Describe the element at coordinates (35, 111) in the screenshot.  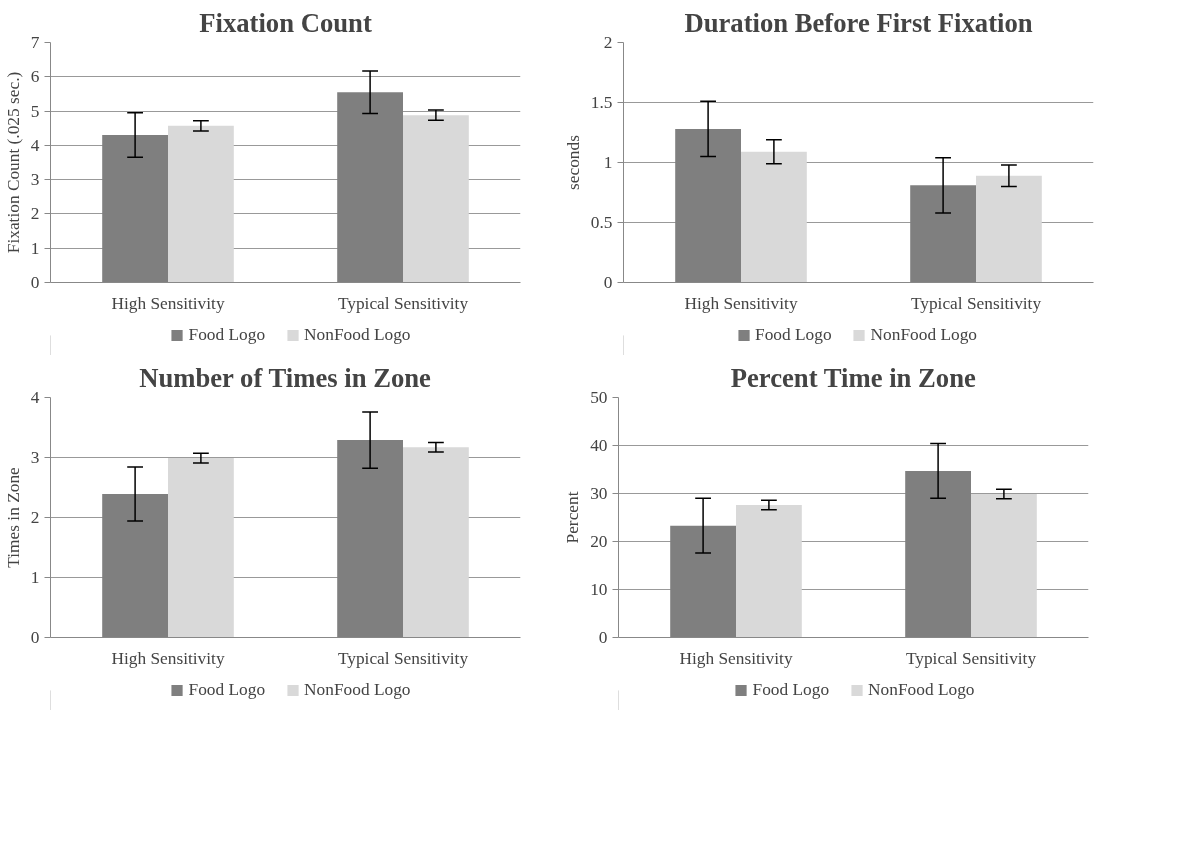
I see `y-tick-label: 5` at that location.